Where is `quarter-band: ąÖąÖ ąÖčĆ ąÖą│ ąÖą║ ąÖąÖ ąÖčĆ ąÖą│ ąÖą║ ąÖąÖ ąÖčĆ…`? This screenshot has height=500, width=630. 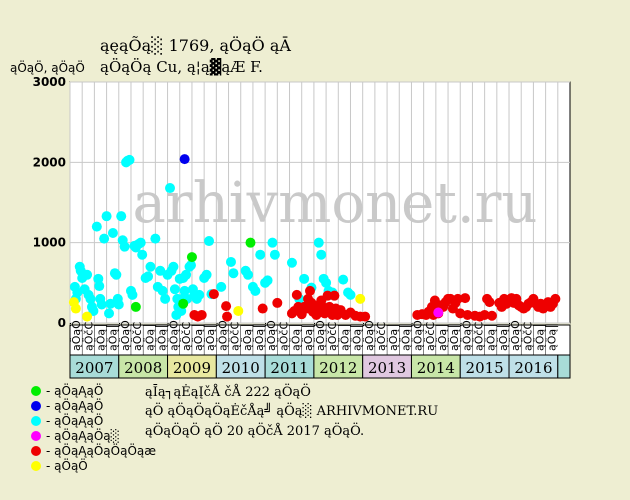 quarter-band: ąÖąÖ ąÖčĆ ąÖą│ ąÖą║ ąÖąÖ ąÖčĆ ąÖą│ ąÖą║ ąÖąÖ ąÖčĆ… is located at coordinates (320, 338).